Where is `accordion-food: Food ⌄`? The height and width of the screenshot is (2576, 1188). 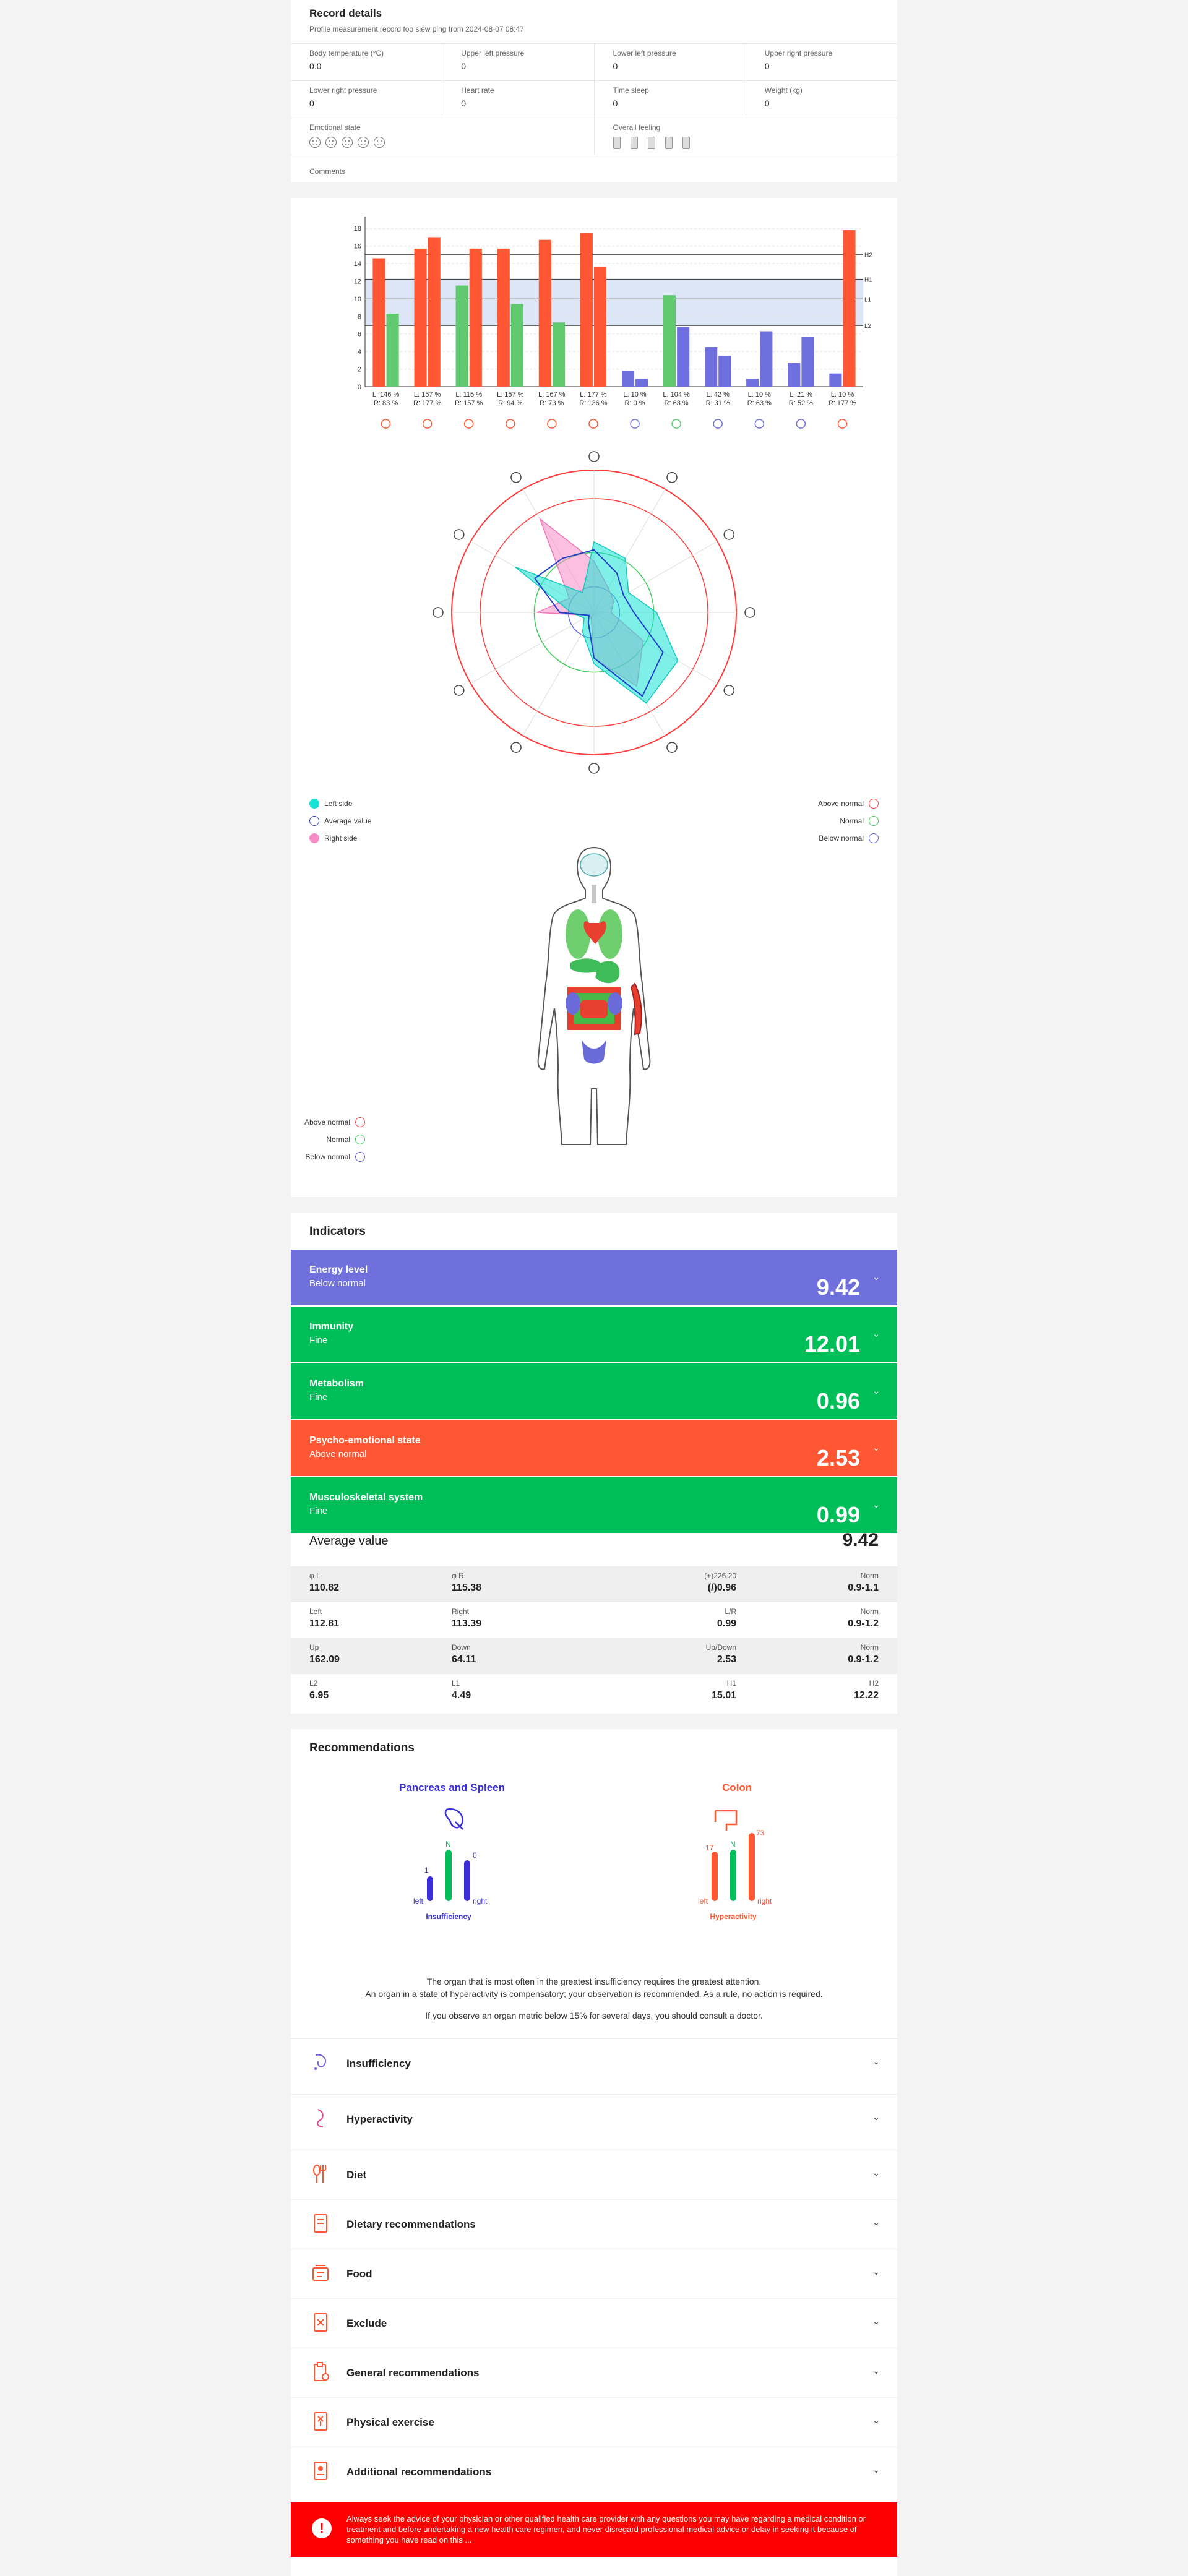
accordion-food: Food ⌄ is located at coordinates (594, 2273).